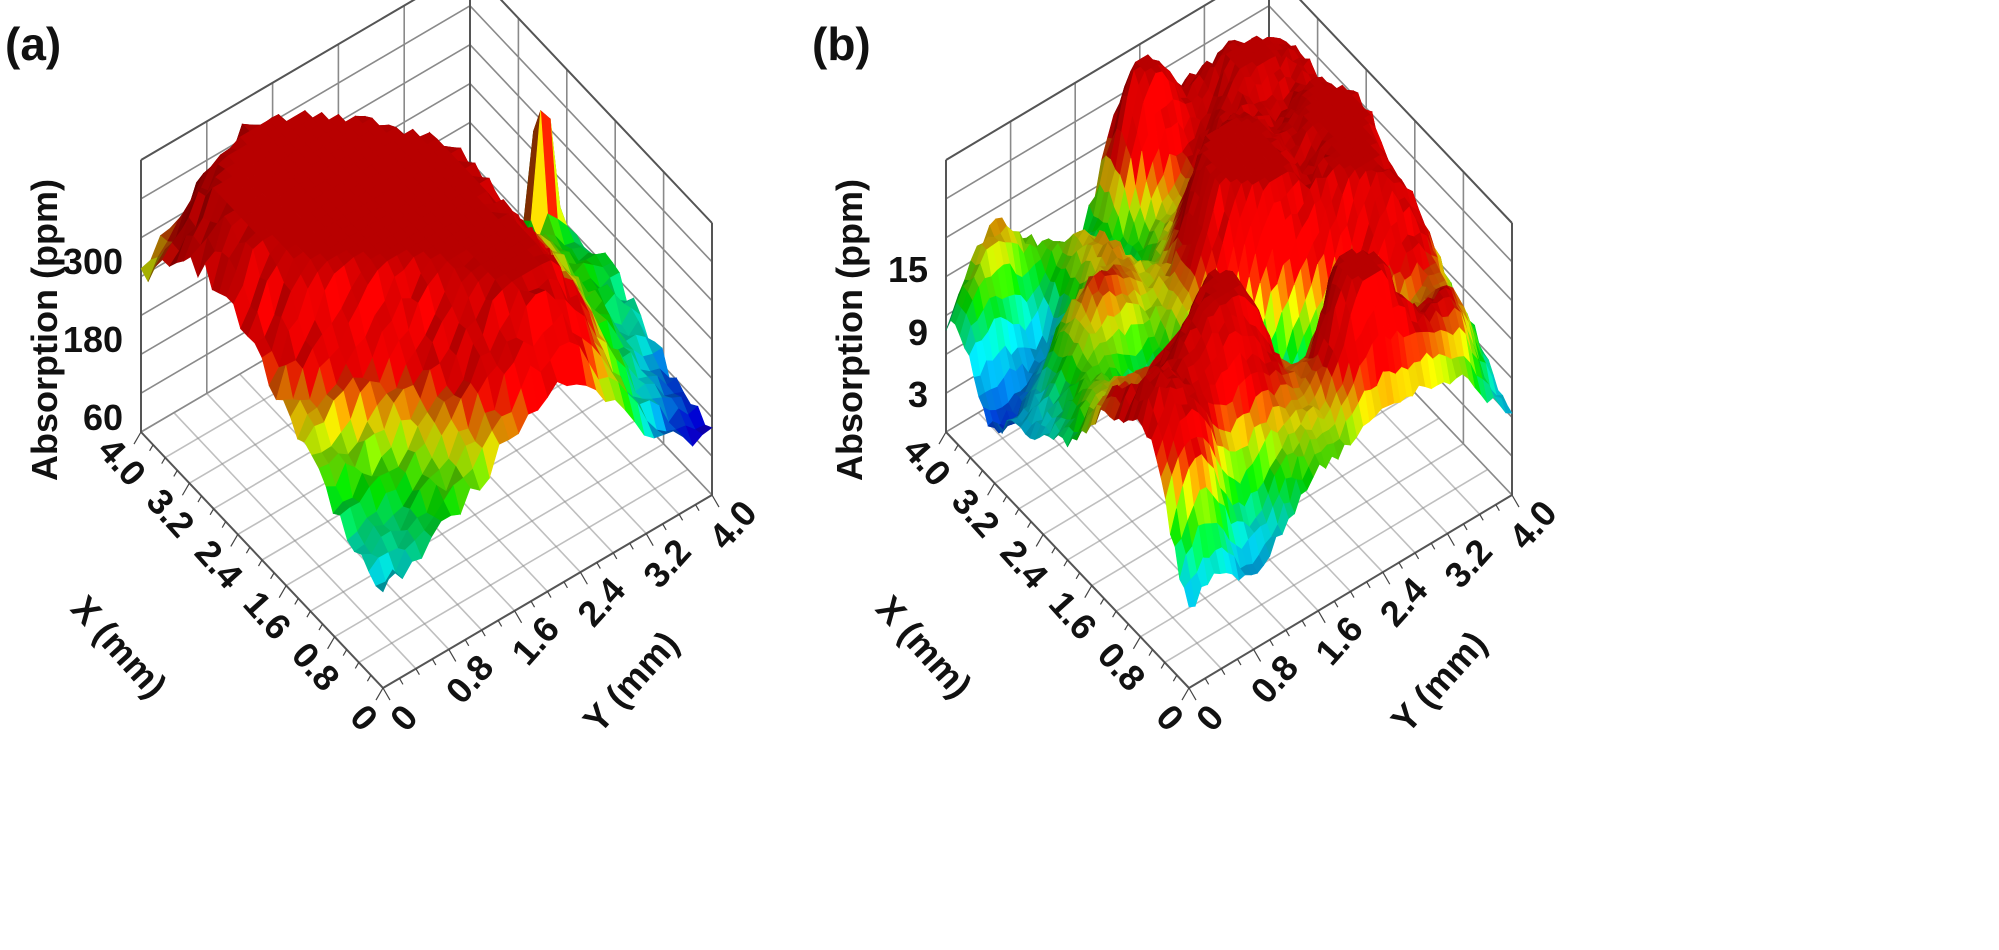  I want to click on z-tick-label: 180, so click(93, 339).